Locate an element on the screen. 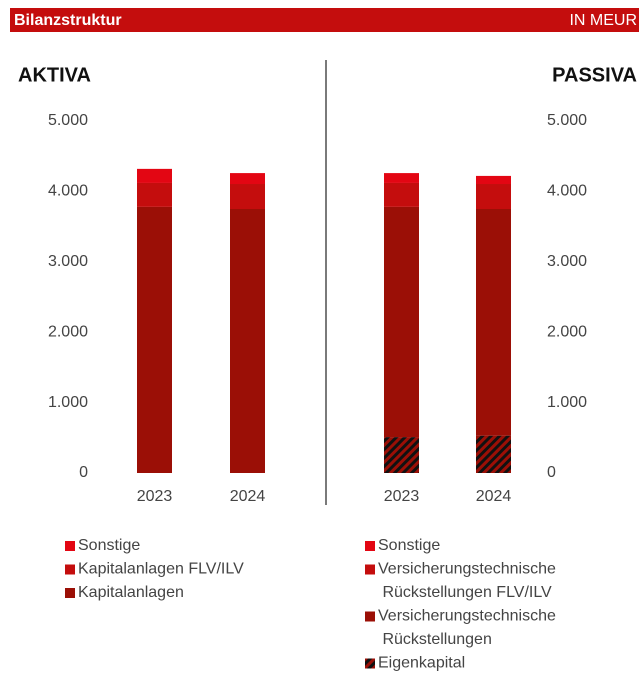 The image size is (639, 674). chart-title: AKTIVA is located at coordinates (54, 75).